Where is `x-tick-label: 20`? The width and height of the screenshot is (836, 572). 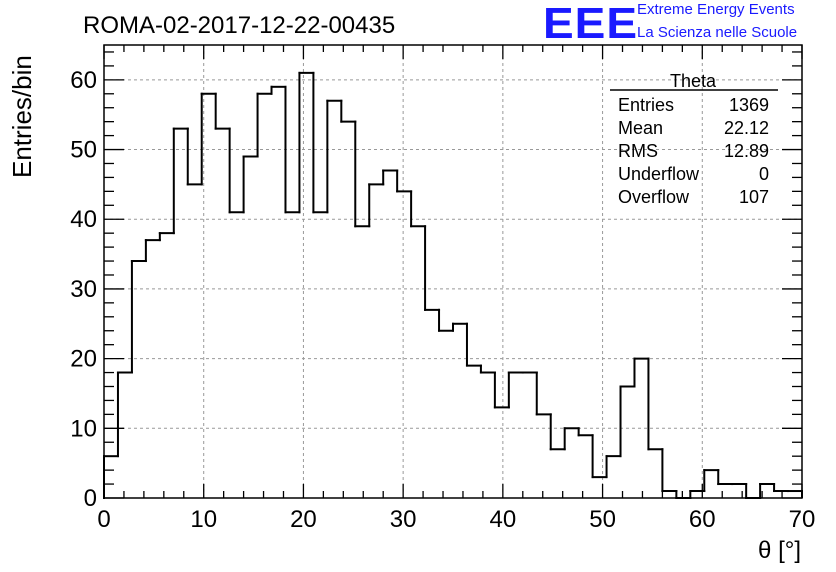 x-tick-label: 20 is located at coordinates (303, 519).